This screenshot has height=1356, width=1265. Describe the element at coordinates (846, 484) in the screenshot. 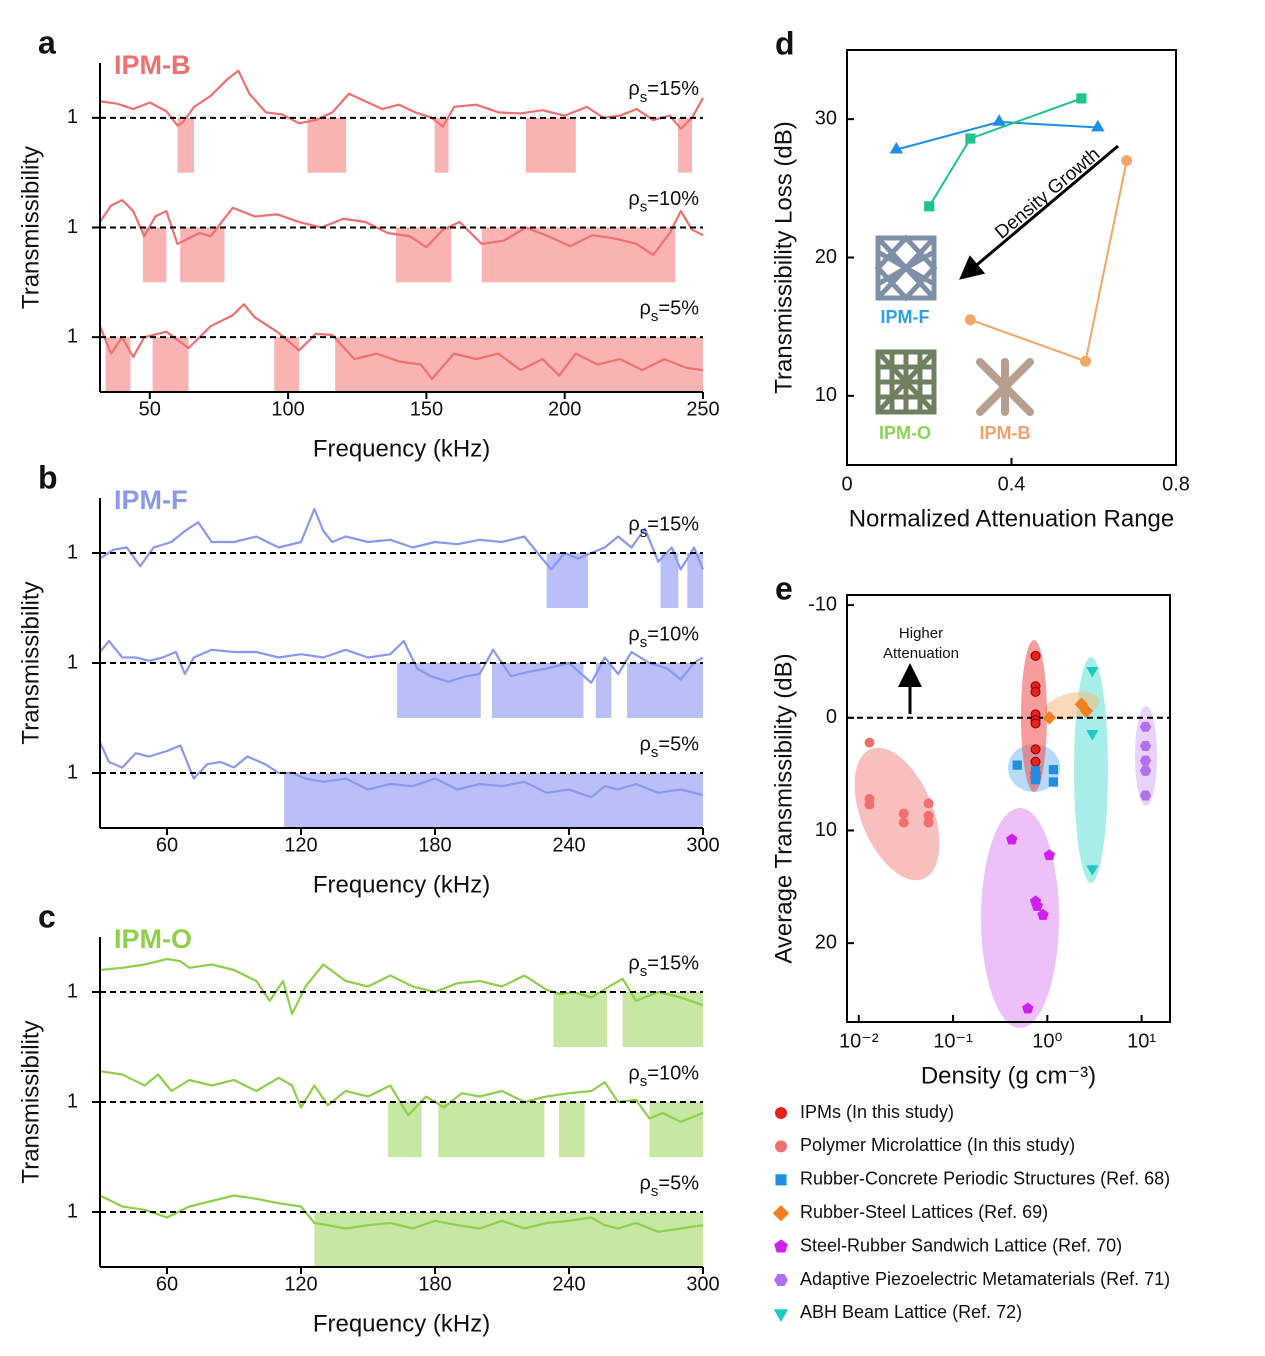

I see `x-tick-label: 0` at that location.